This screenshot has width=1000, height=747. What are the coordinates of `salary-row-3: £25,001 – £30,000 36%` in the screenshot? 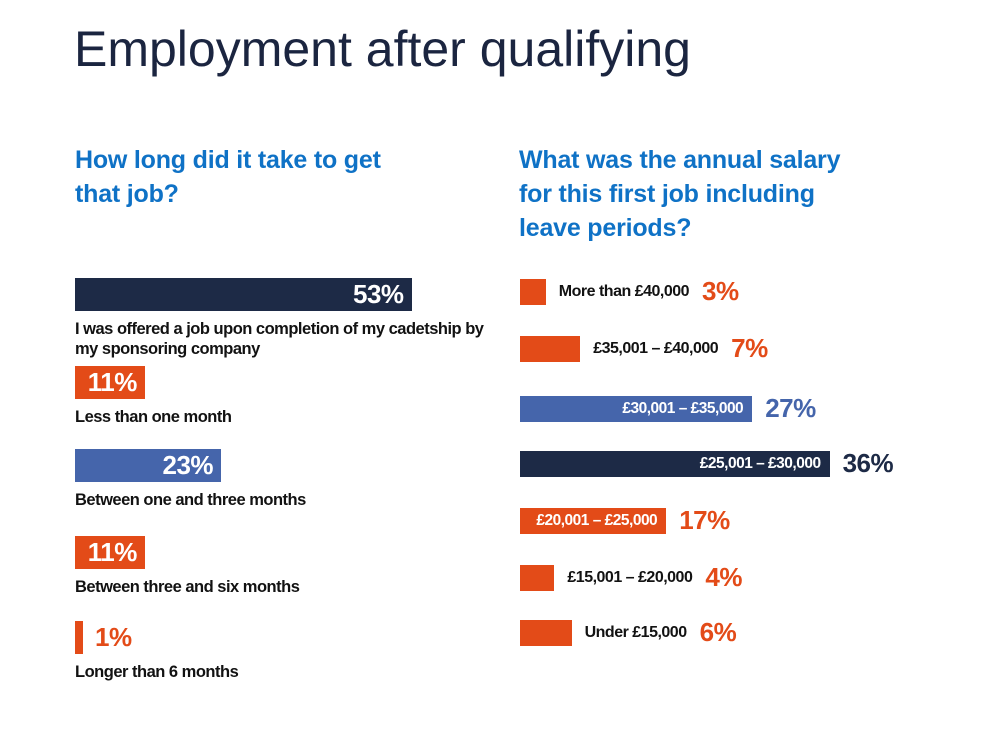 It's located at (707, 463).